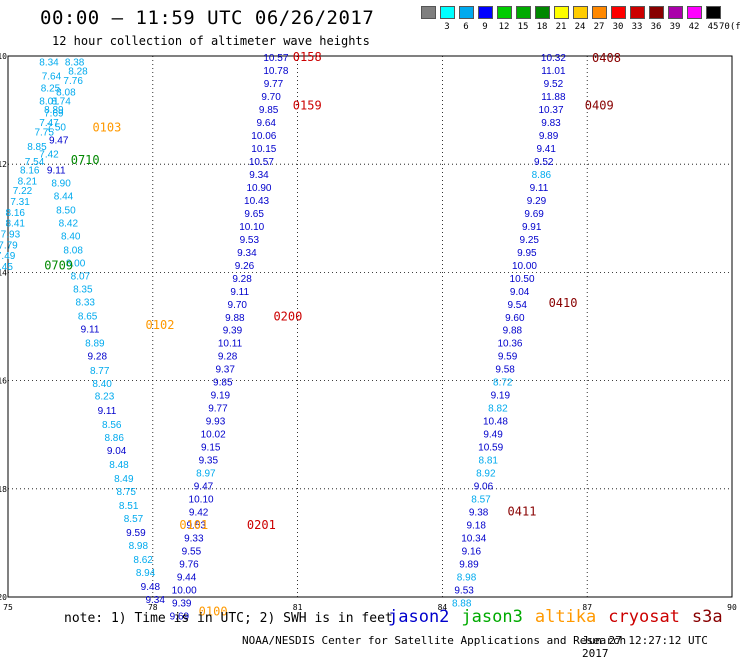  Describe the element at coordinates (124, 479) in the screenshot. I see `wave-height-label: 8.49` at that location.